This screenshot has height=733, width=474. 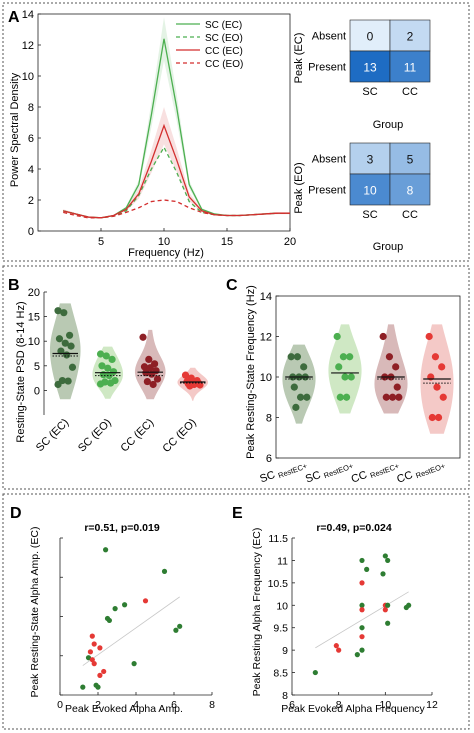 I want to click on alpha-amp-stats: r=0.51, p=0.019, so click(x=121, y=528).